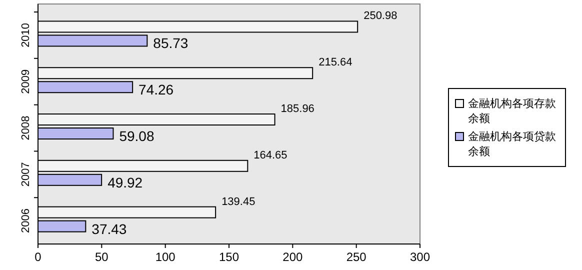 This screenshot has width=582, height=270. Describe the element at coordinates (125, 182) in the screenshot. I see `data-label: 49.92` at that location.